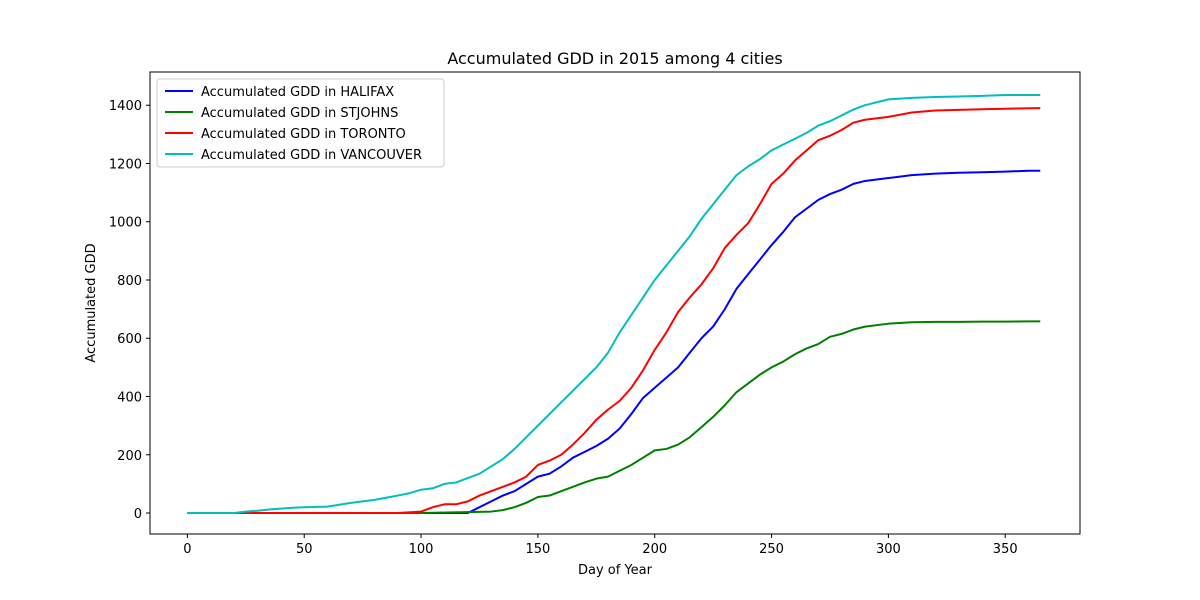 This screenshot has height=600, width=1200. Describe the element at coordinates (654, 549) in the screenshot. I see `x-tick-label: 200` at that location.